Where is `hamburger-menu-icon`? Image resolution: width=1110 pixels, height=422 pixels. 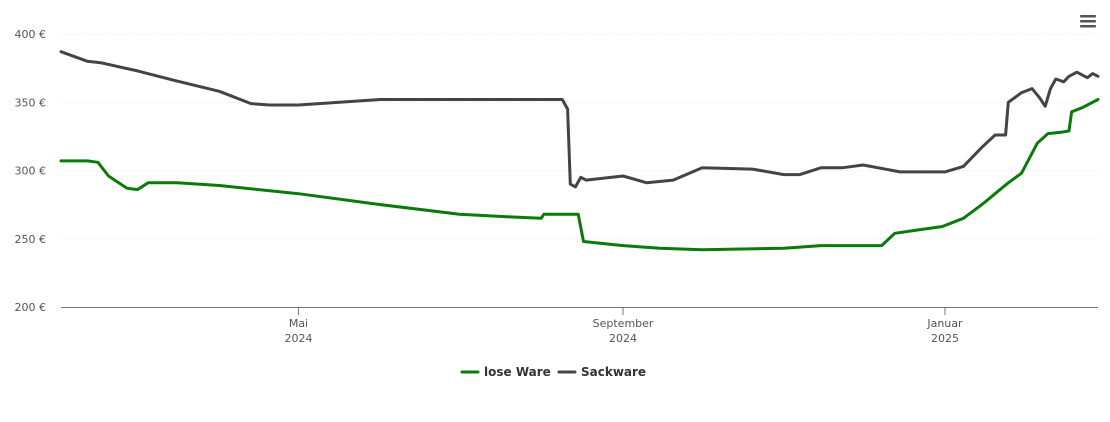
hamburger-menu-icon is located at coordinates (1088, 21).